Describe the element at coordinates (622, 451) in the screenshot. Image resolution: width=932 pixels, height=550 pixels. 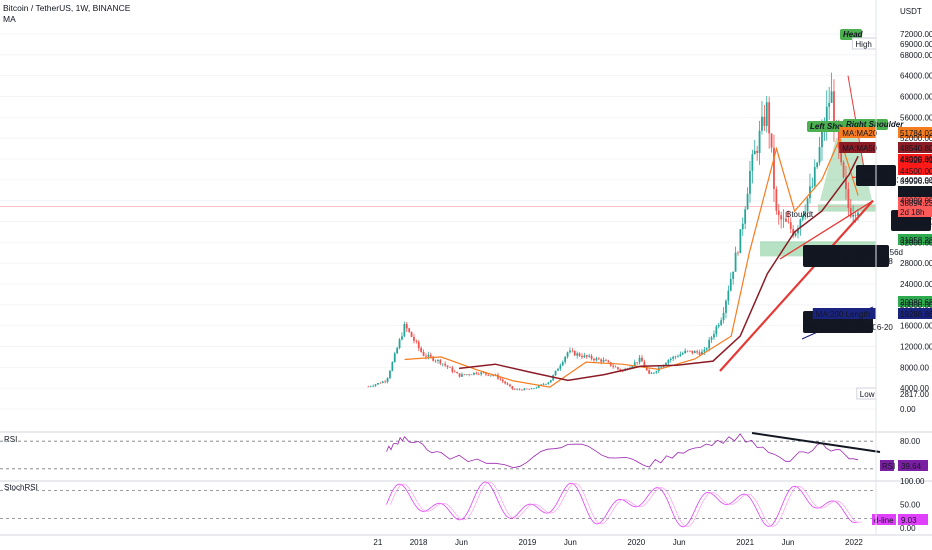
I see `rsi-line` at that location.